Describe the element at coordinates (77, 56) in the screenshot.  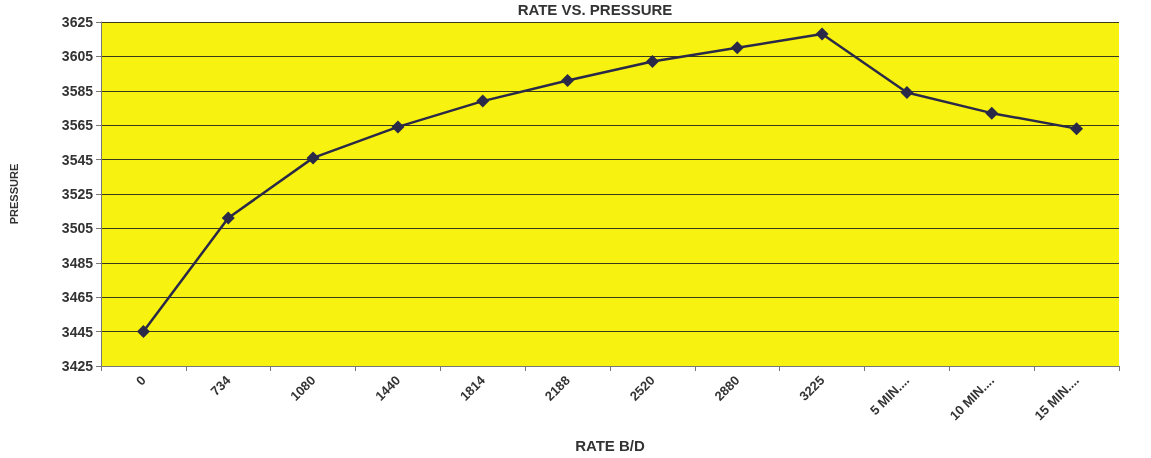
I see `y-tick-label: 3605` at that location.